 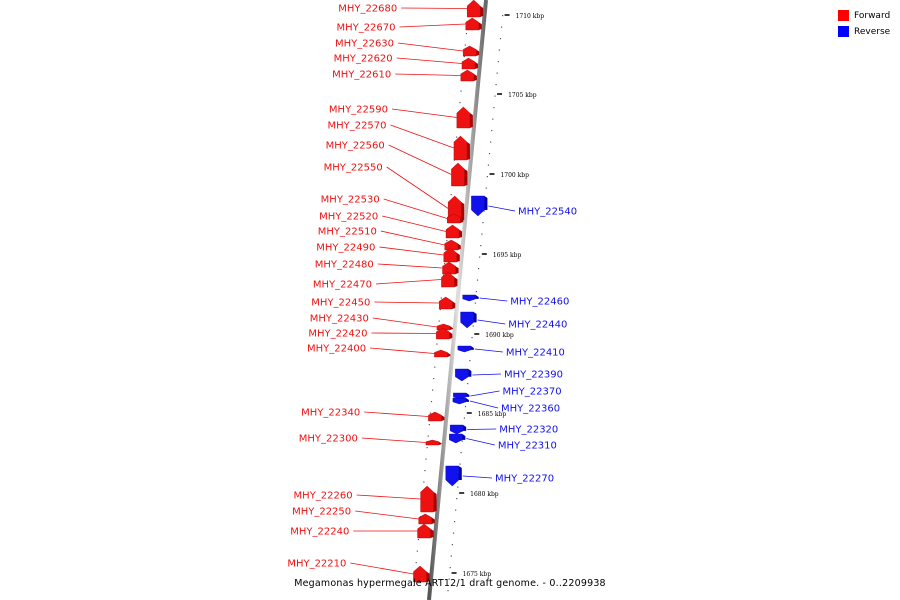 I want to click on gene-label-MHY_22260: MHY_22260, so click(x=323, y=496).